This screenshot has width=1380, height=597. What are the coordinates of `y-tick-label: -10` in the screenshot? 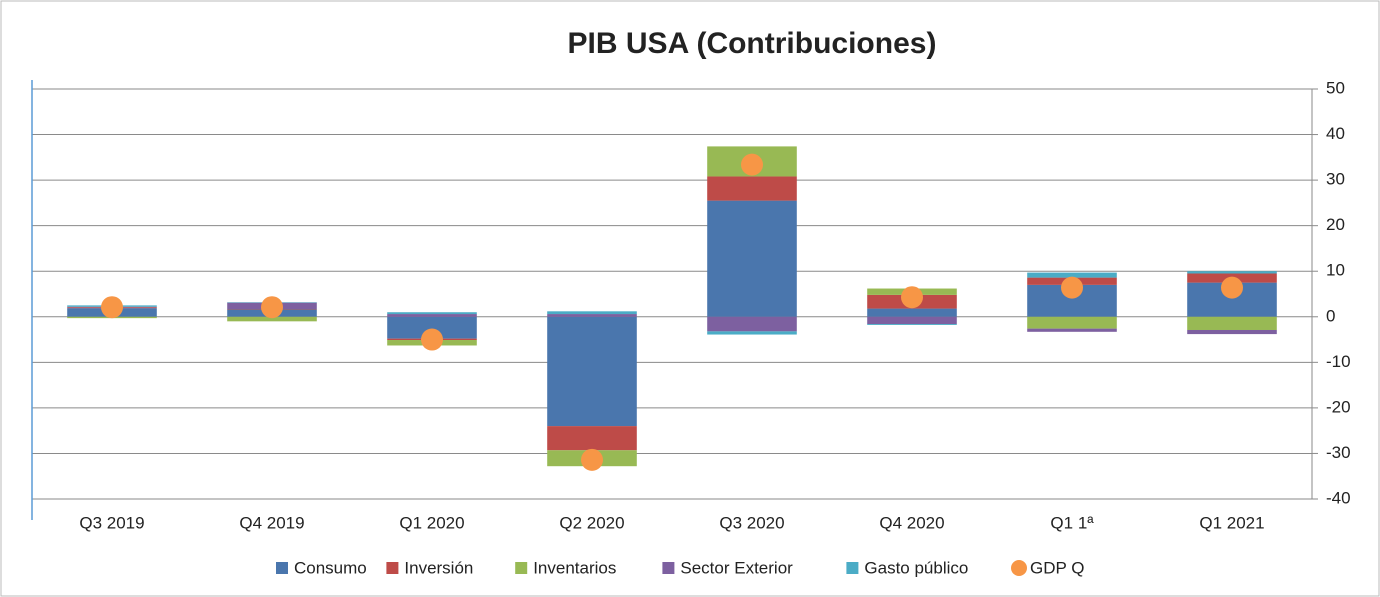 It's located at (1338, 361).